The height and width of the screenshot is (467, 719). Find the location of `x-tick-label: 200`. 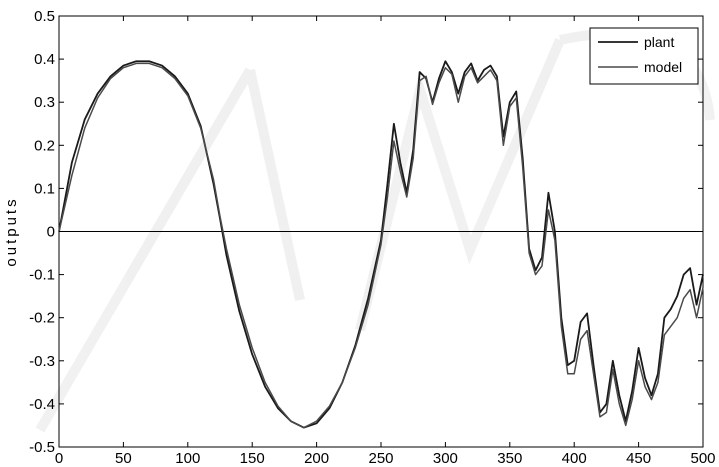

x-tick-label: 200 is located at coordinates (316, 458).